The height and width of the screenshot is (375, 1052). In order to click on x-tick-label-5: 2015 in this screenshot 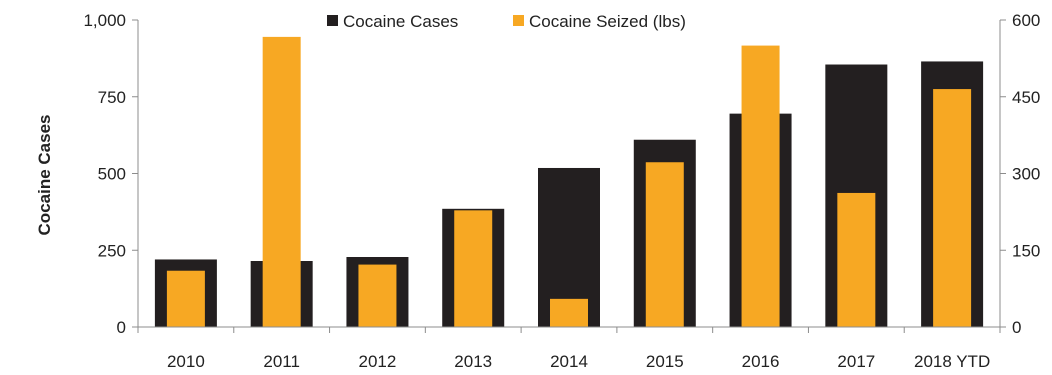, I will do `click(665, 361)`.